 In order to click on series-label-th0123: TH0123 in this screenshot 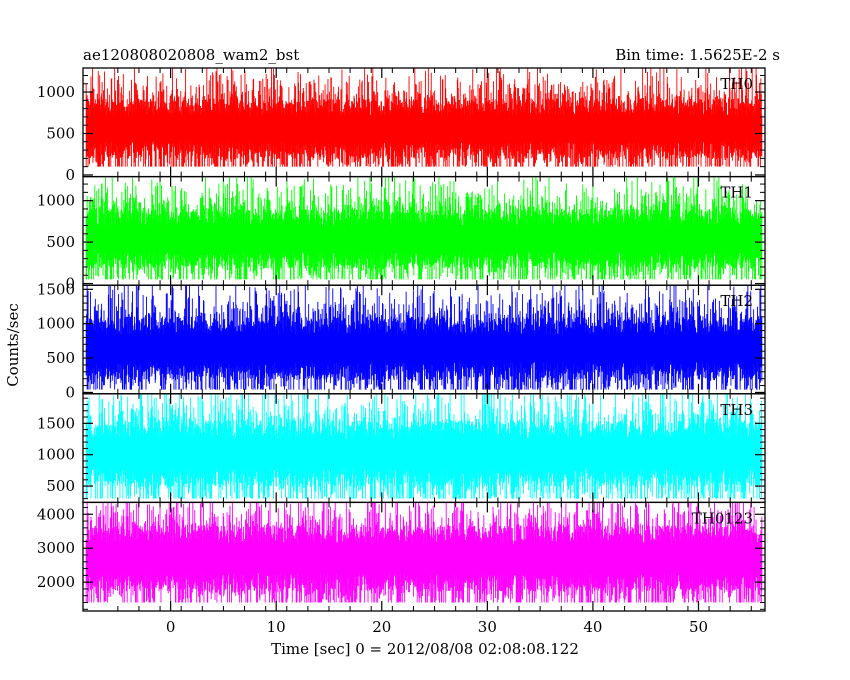, I will do `click(722, 518)`.